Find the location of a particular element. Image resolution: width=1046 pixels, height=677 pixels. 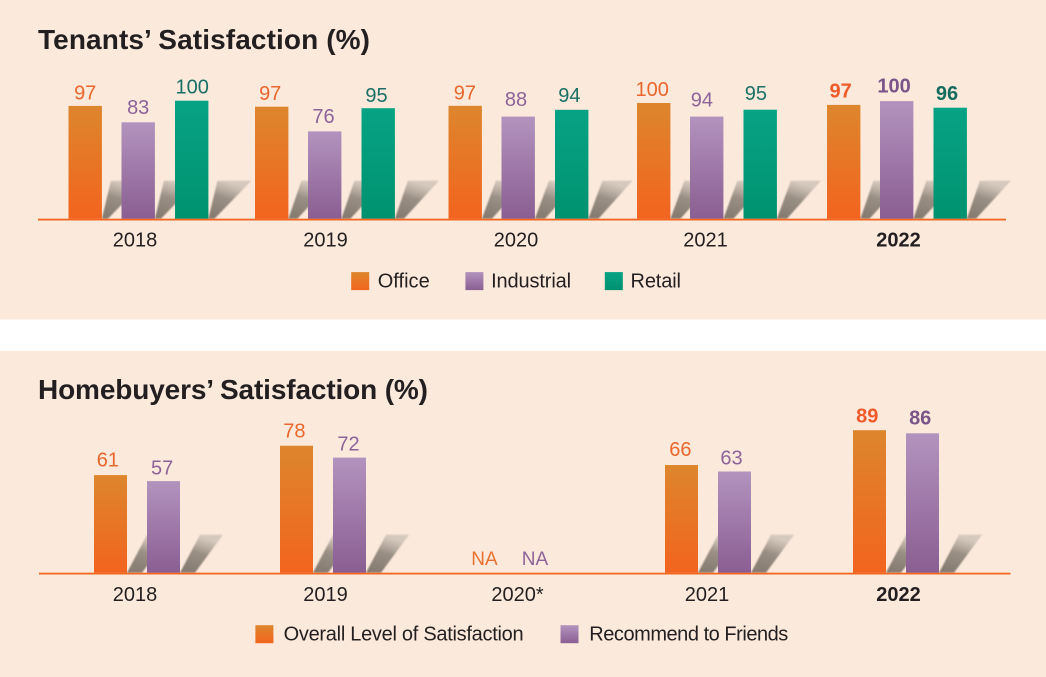

svg-text: 86 is located at coordinates (920, 418).